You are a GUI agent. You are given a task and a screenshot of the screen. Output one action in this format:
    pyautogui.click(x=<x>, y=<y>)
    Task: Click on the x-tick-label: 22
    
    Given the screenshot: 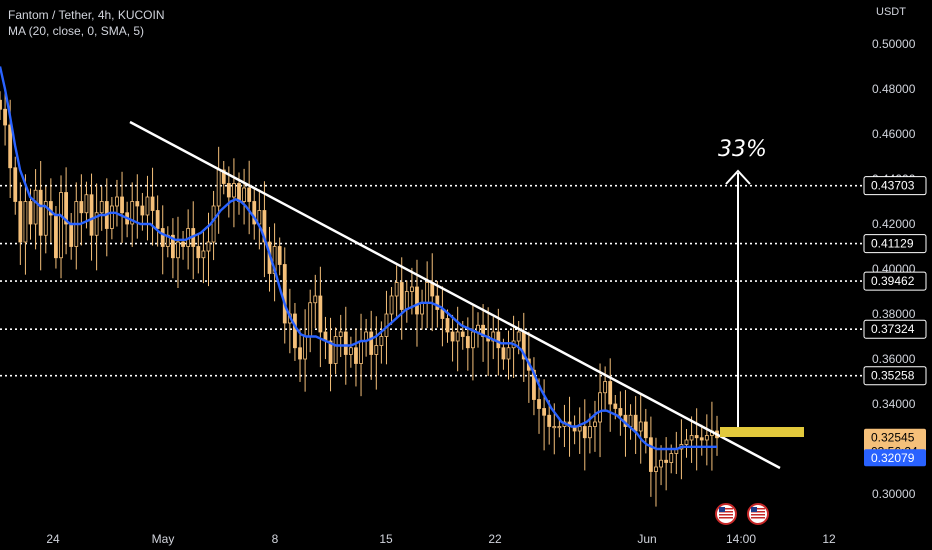 What is the action you would take?
    pyautogui.click(x=495, y=539)
    